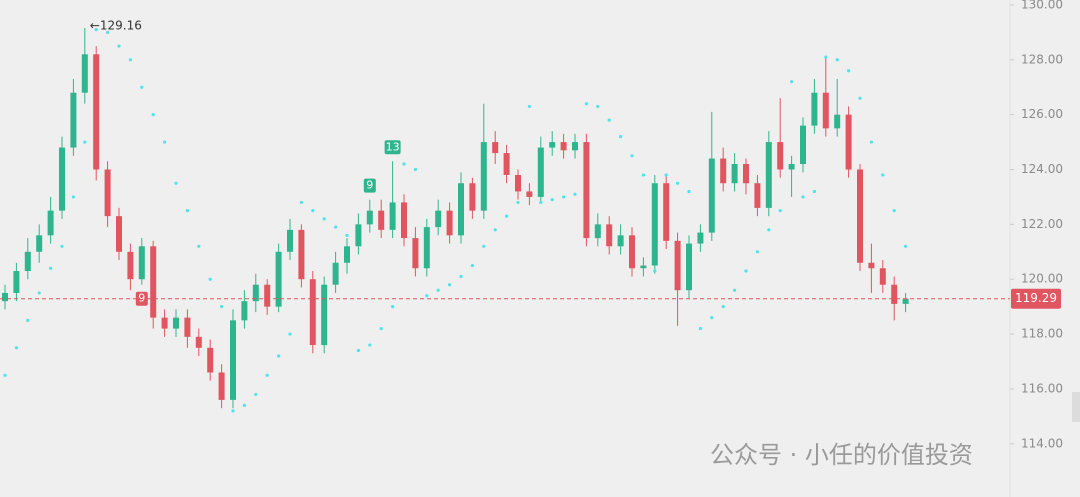  Describe the element at coordinates (1042, 169) in the screenshot. I see `y-tick-label: 124.00` at that location.